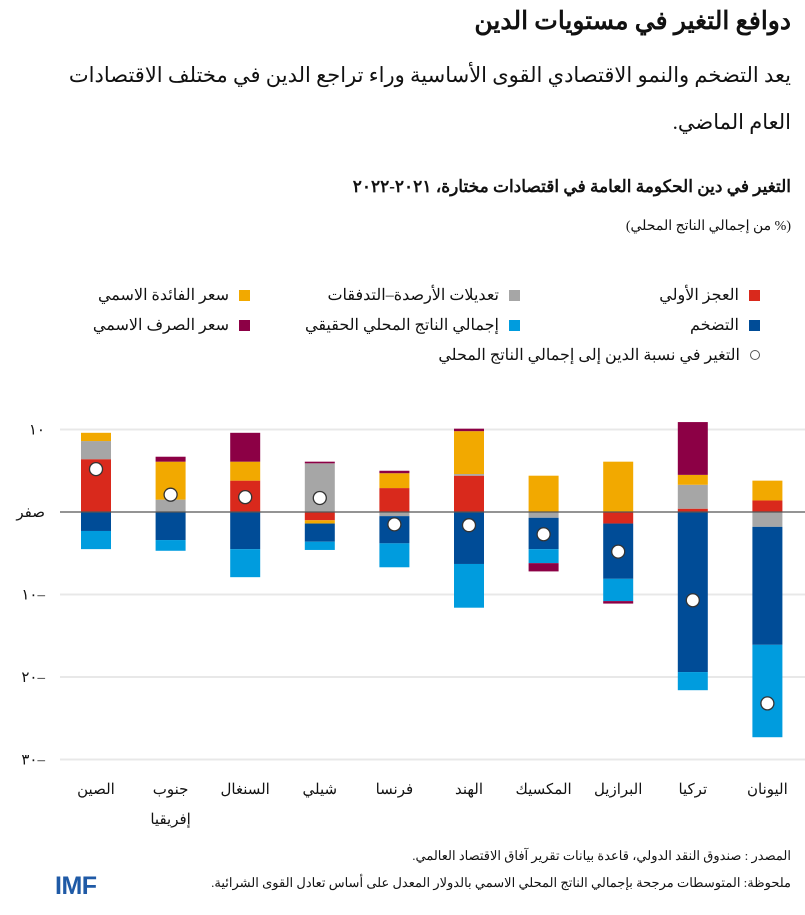 The height and width of the screenshot is (915, 805). Describe the element at coordinates (708, 226) in the screenshot. I see `chart-unit: (% من إجمالي الناتج المحلي)` at that location.